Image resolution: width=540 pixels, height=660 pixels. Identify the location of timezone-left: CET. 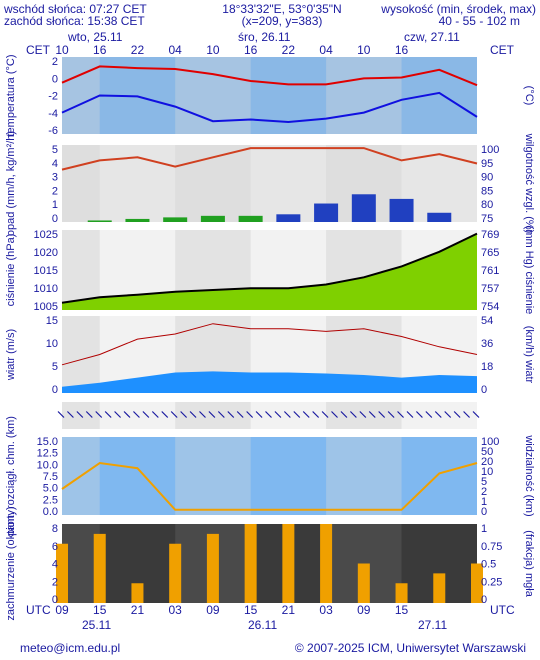
(38, 50).